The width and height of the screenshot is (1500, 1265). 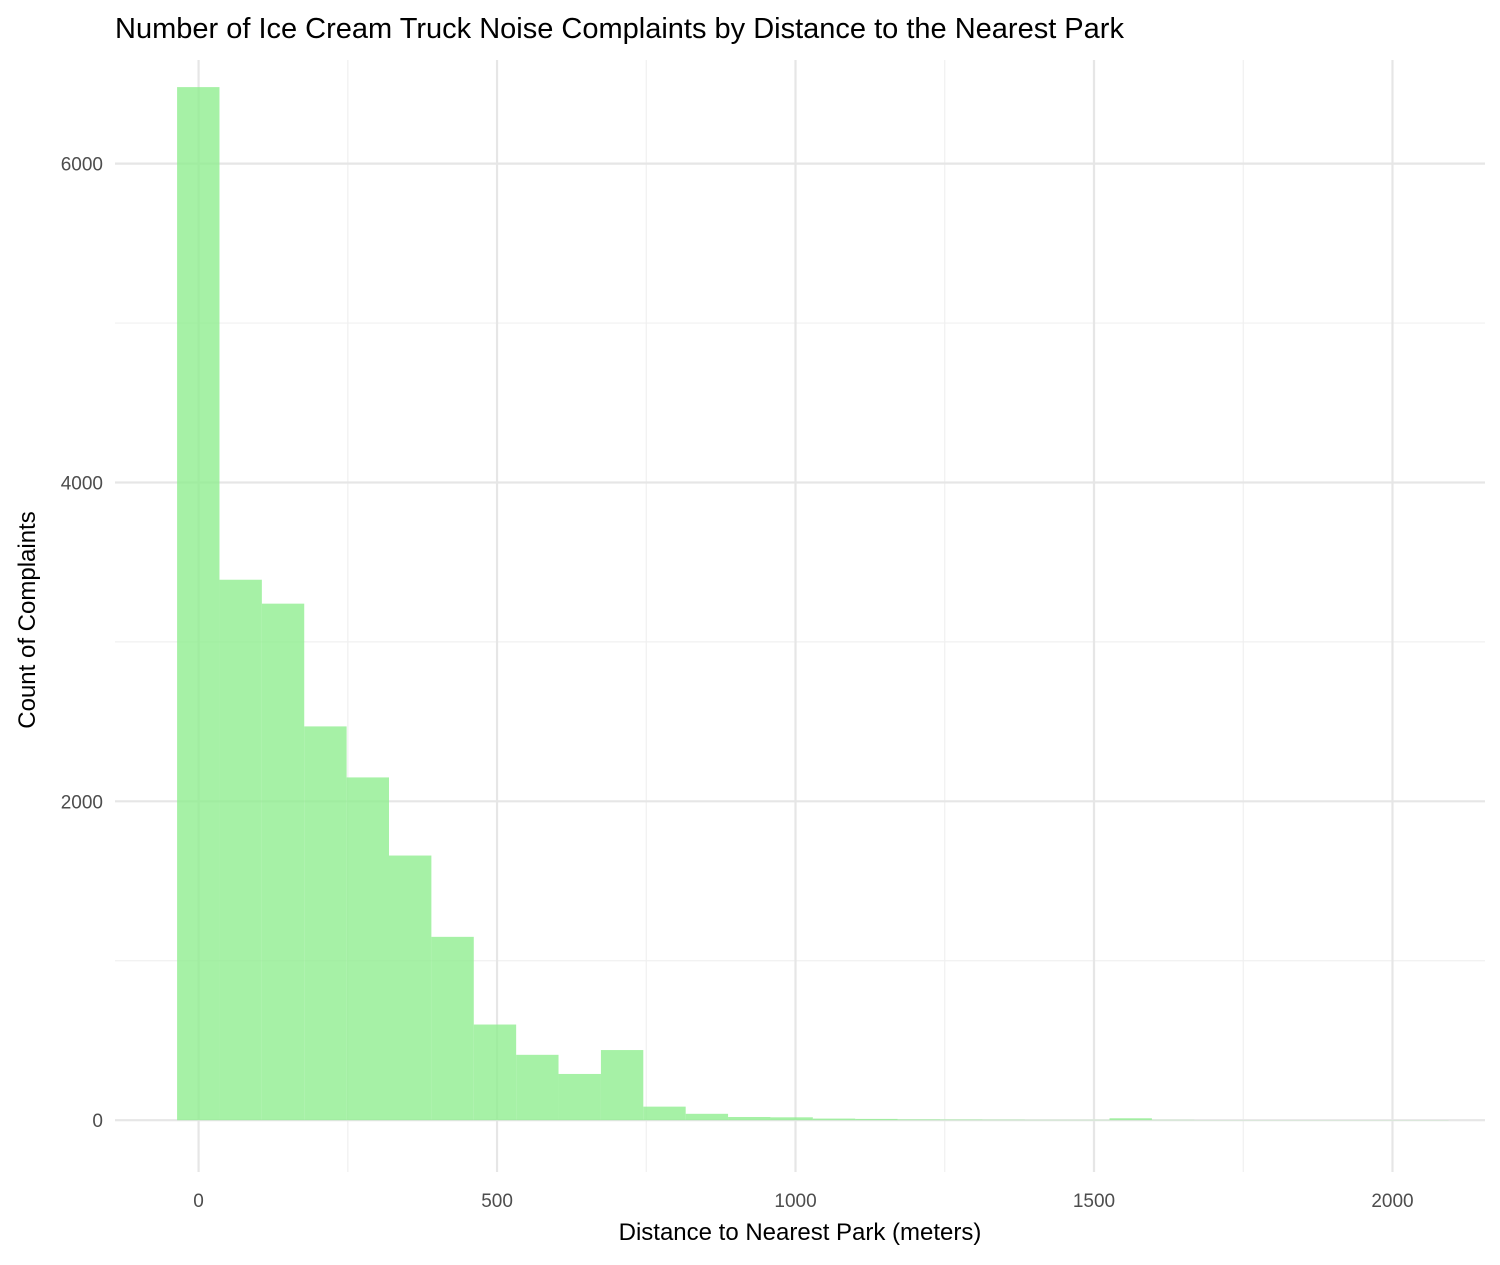 I want to click on x-tick-label: 500, so click(x=497, y=1201).